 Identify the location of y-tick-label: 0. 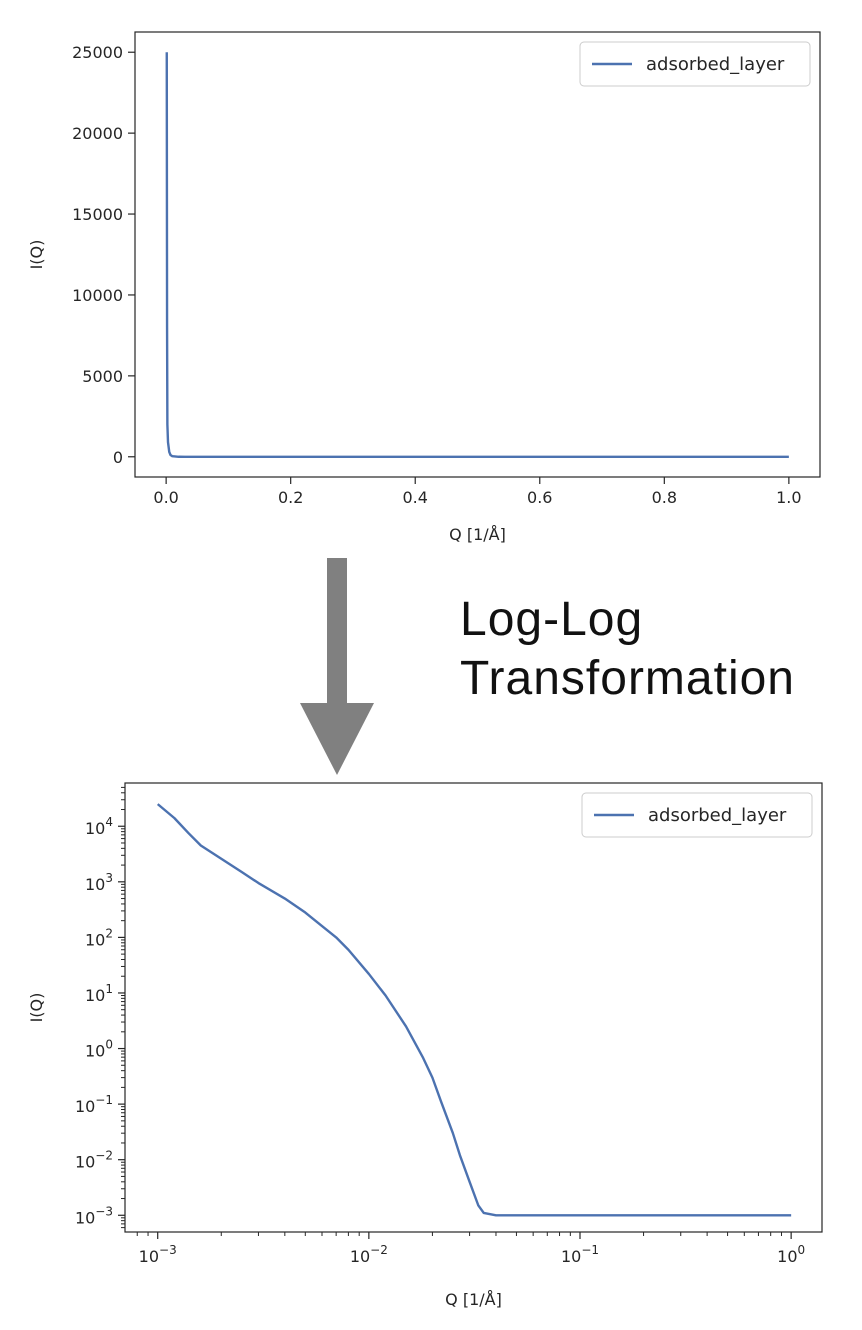
(118, 457).